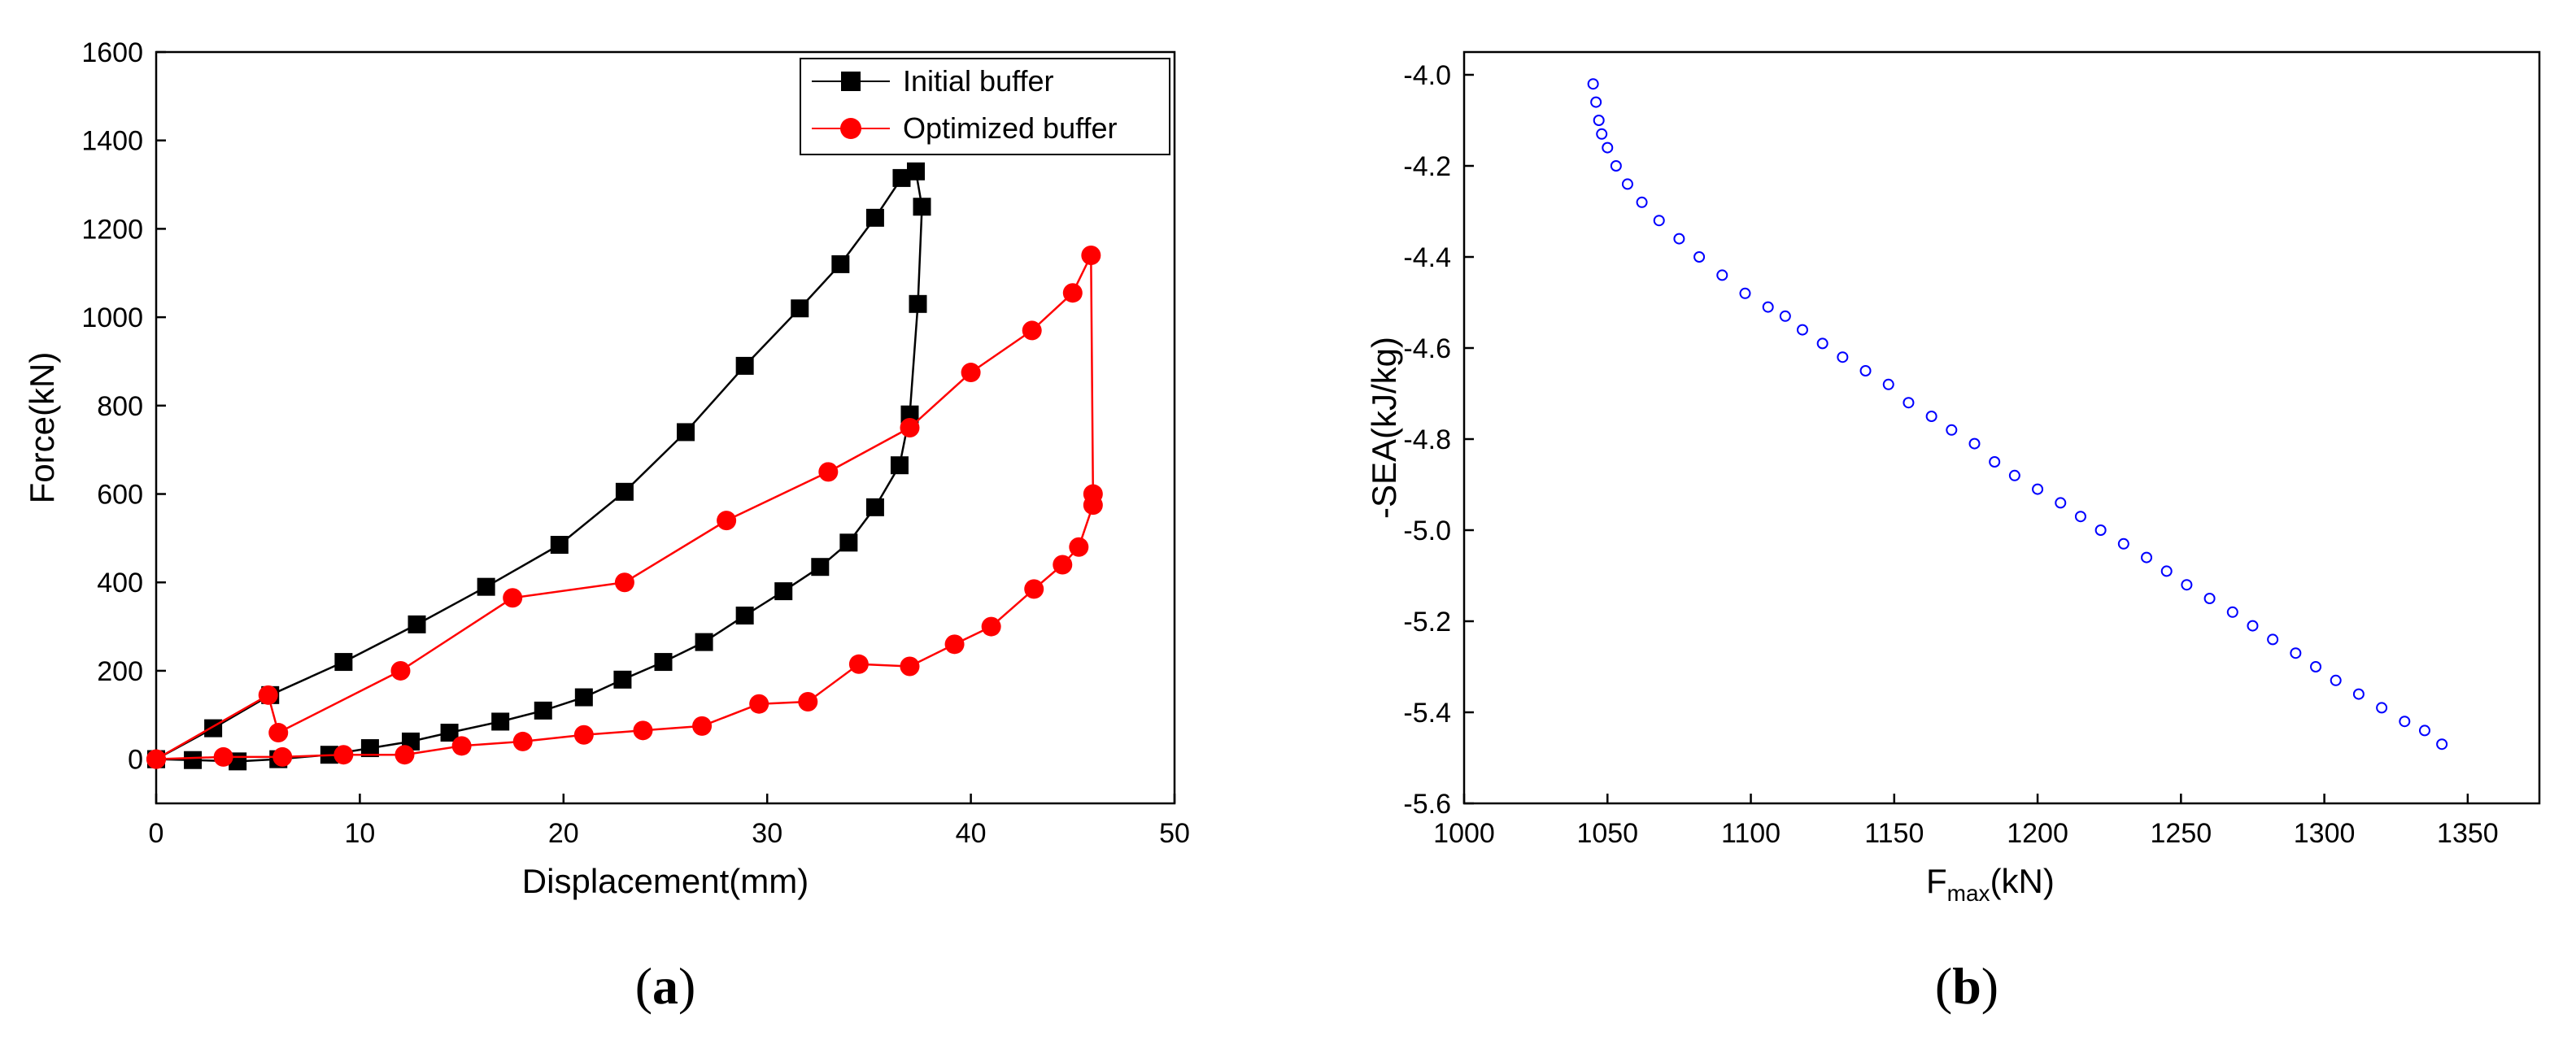  Describe the element at coordinates (2022, 881) in the screenshot. I see `chart-b-x-axis-label-unit: (kN)` at that location.